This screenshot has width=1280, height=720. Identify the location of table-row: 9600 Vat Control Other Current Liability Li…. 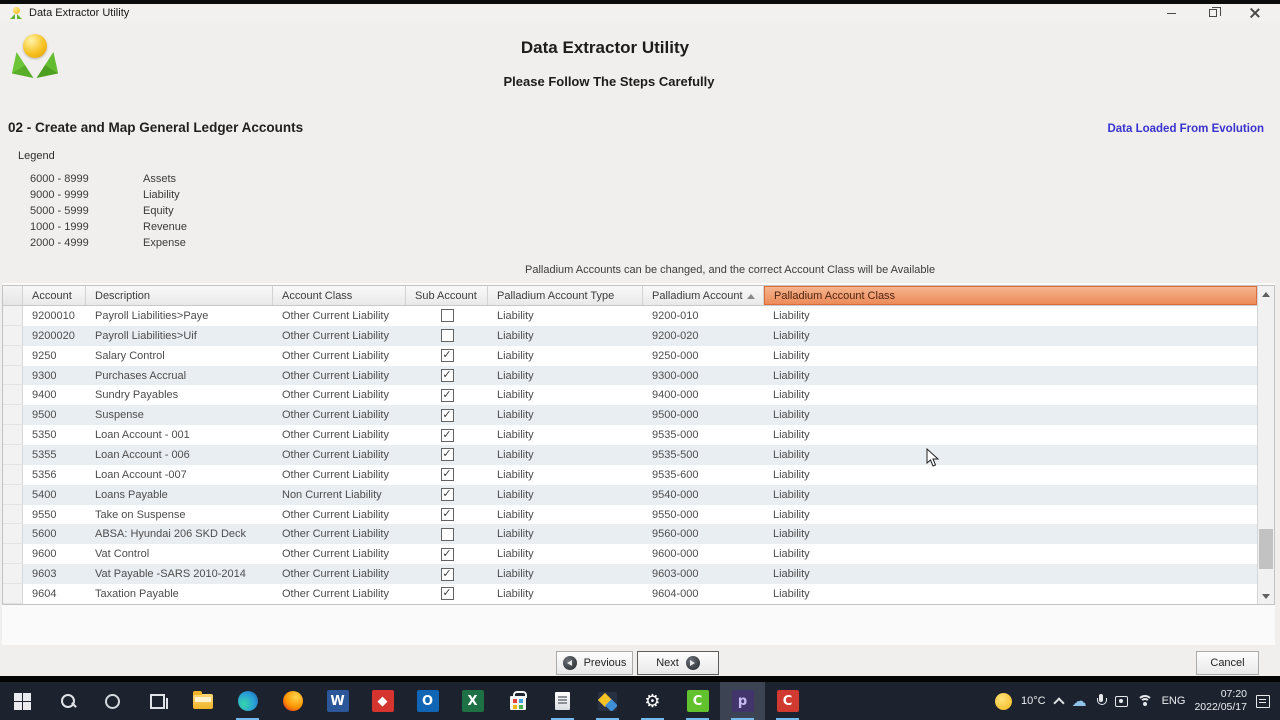
(630, 554).